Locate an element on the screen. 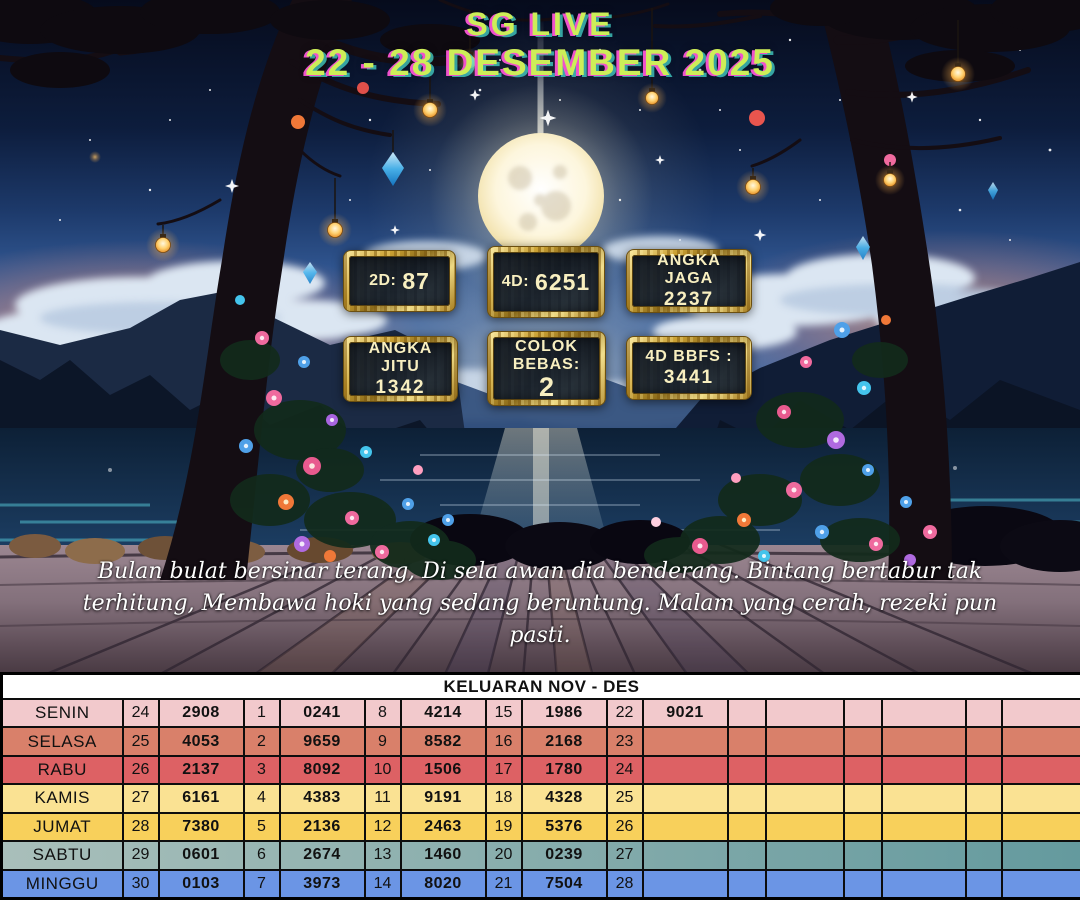 This screenshot has height=900, width=1080. result-cell: 0241 is located at coordinates (322, 713).